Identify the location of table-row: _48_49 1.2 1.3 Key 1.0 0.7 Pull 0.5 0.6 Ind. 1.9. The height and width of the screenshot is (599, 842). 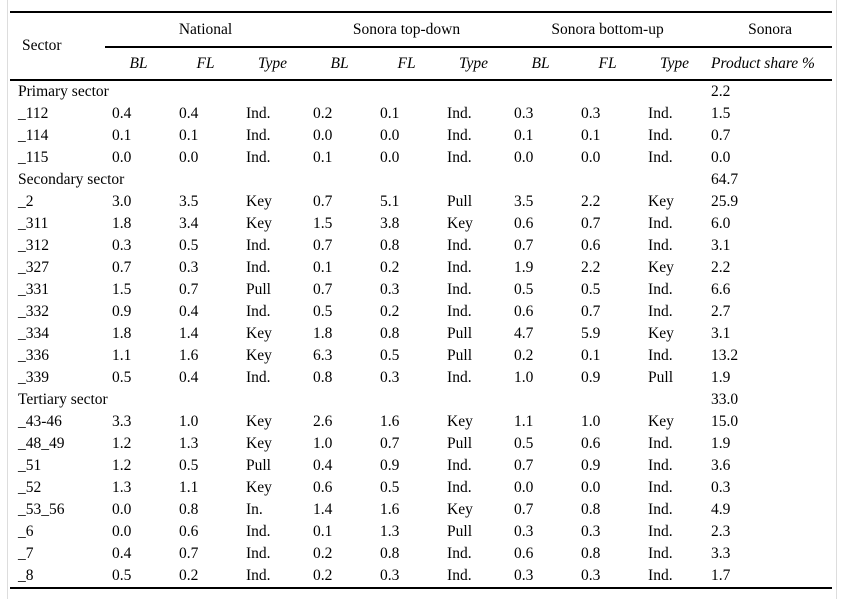
(421, 444).